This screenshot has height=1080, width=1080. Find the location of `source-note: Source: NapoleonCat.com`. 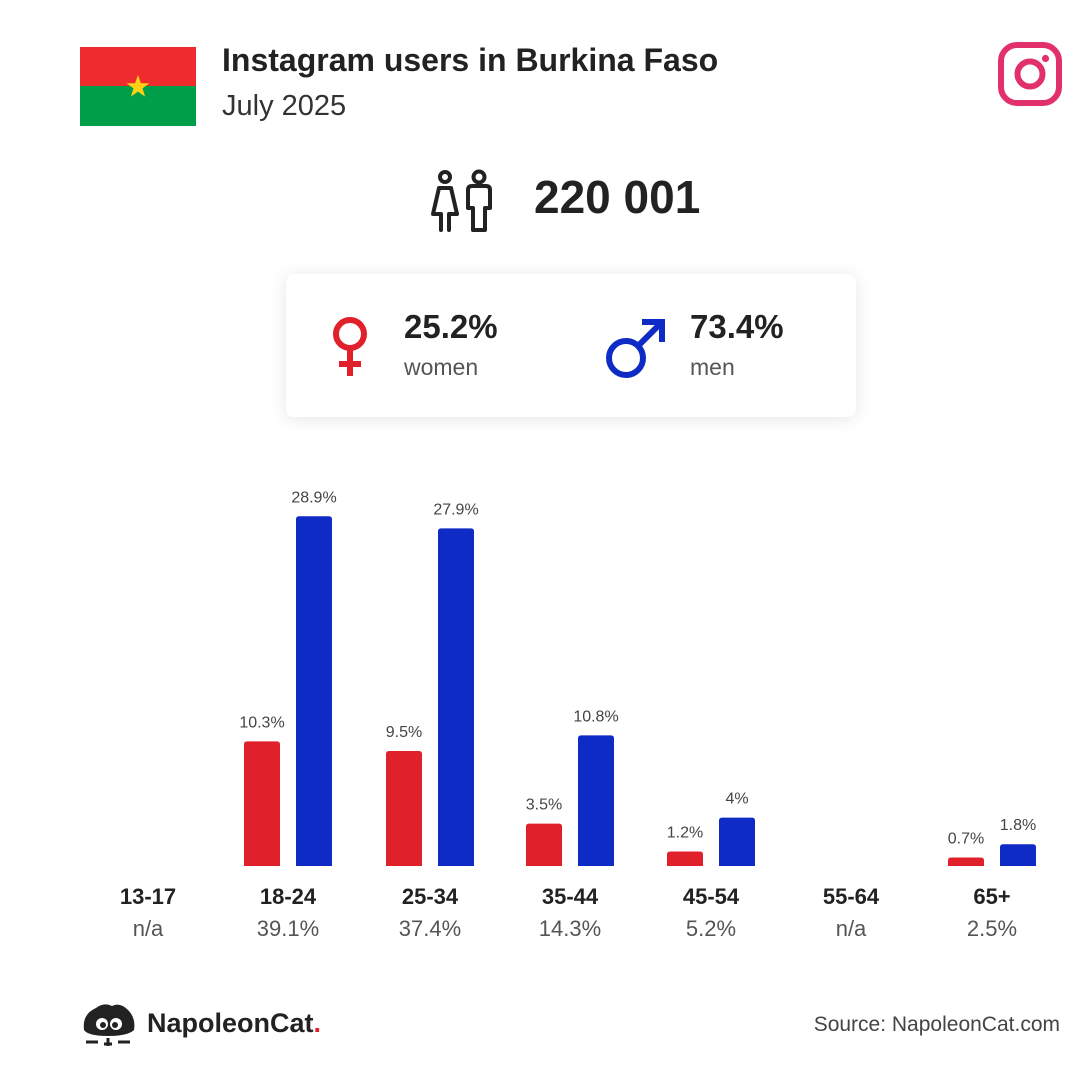

source-note: Source: NapoleonCat.com is located at coordinates (936, 1024).